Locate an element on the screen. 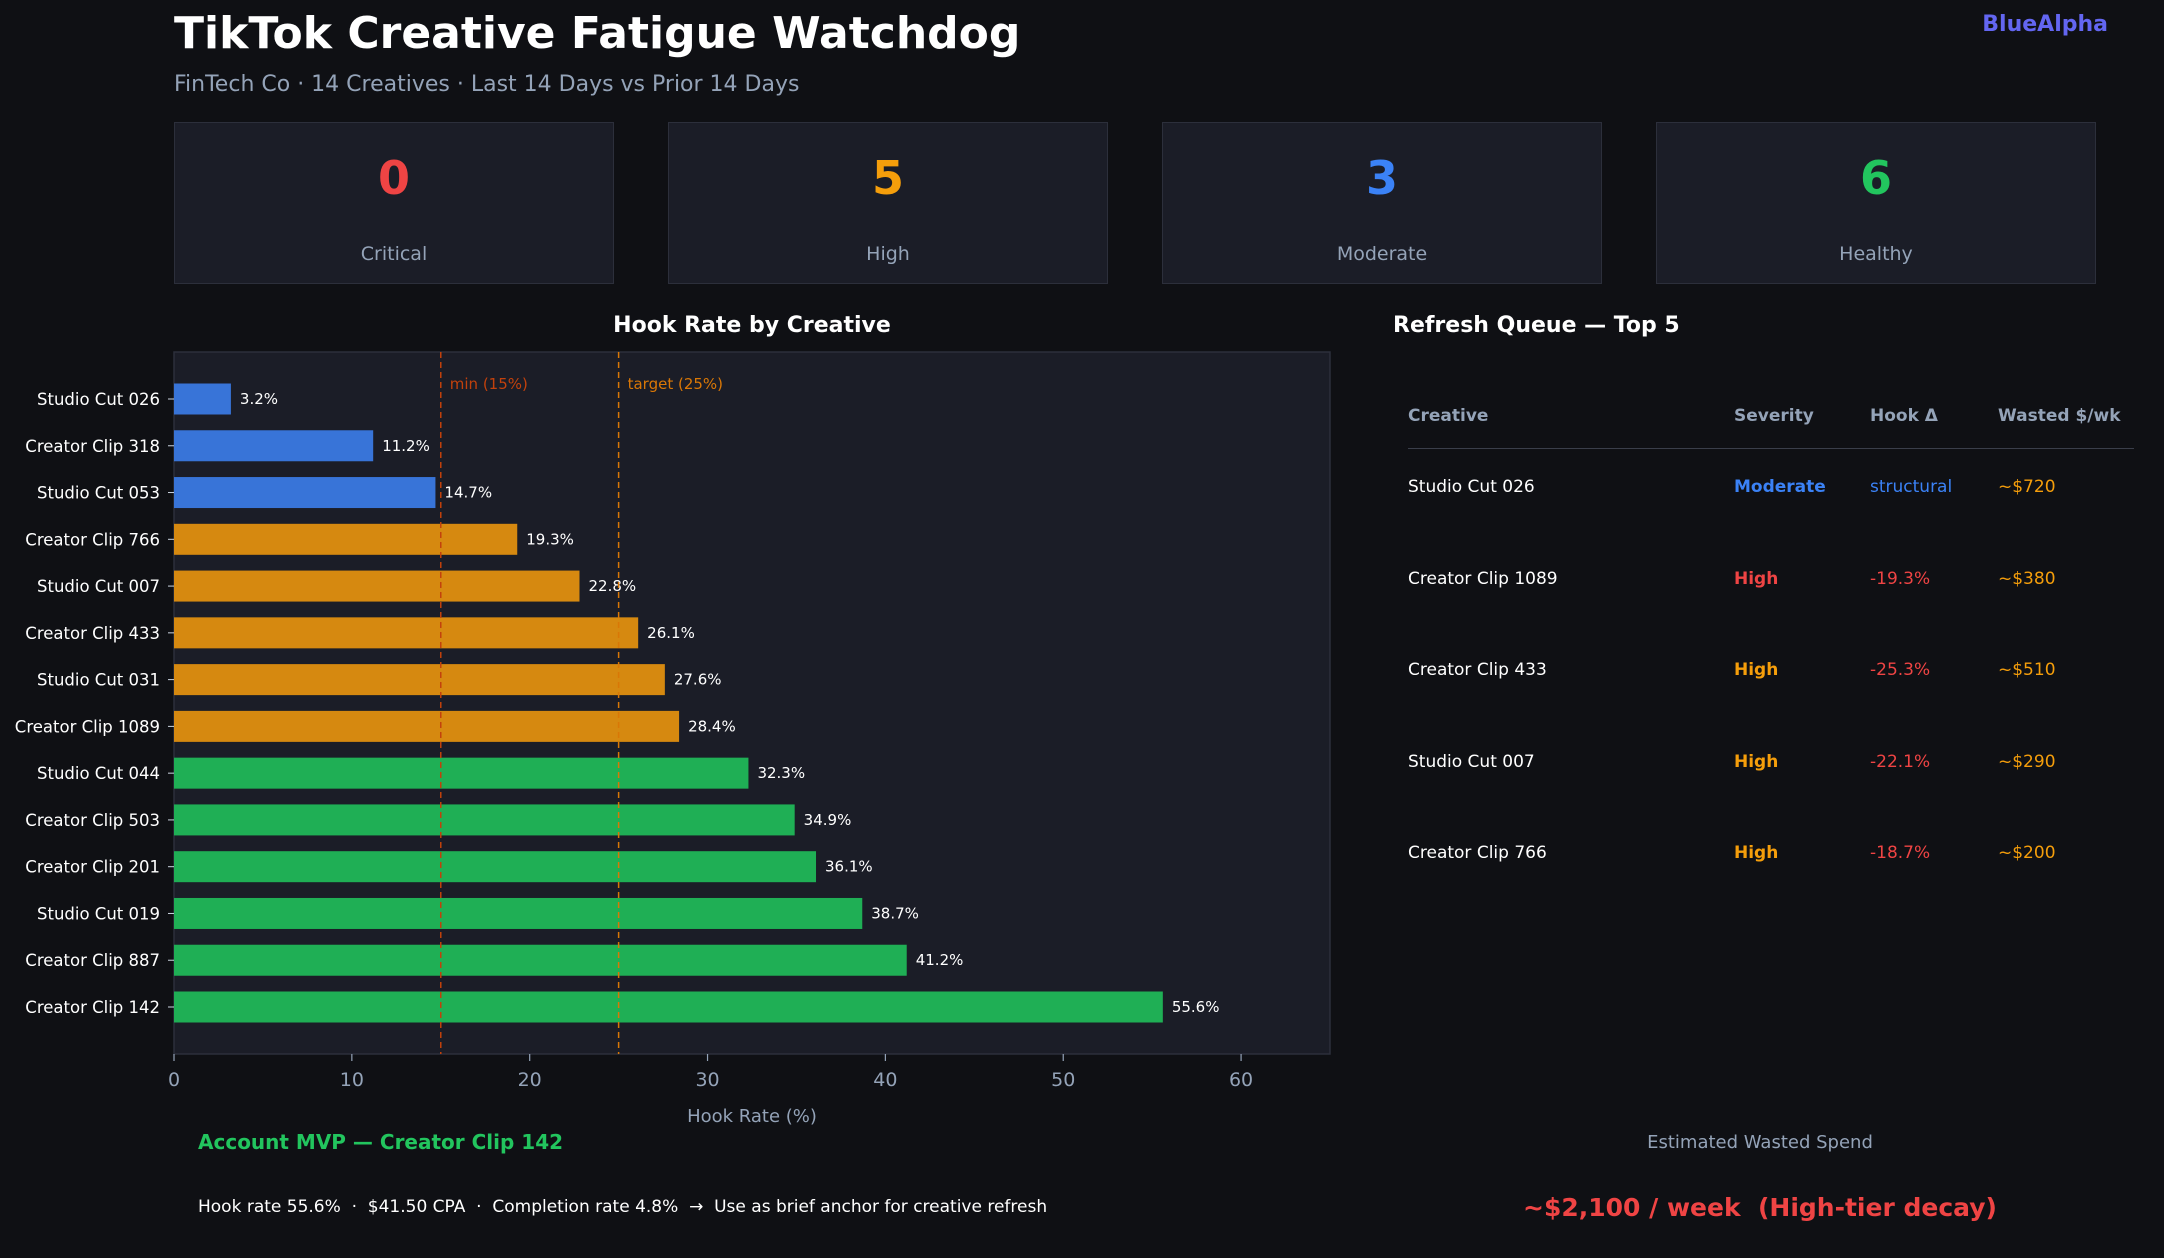 This screenshot has height=1258, width=2164. bar-value-label: 34.9% is located at coordinates (828, 820).